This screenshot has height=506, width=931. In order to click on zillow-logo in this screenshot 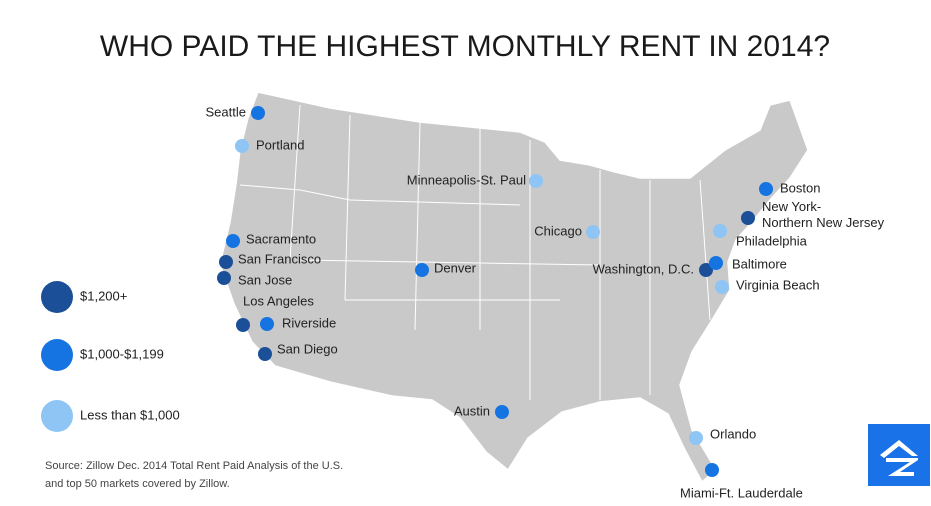, I will do `click(899, 455)`.